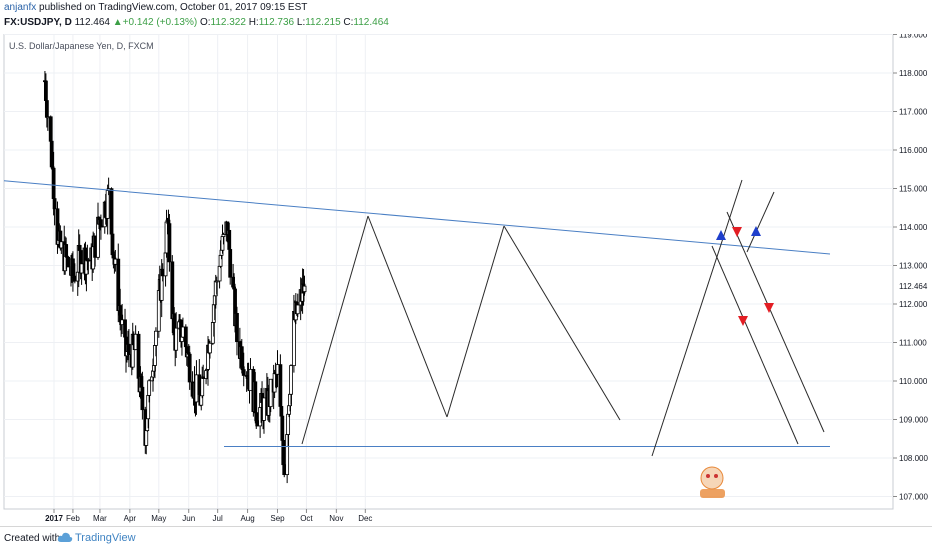 This screenshot has width=932, height=551. What do you see at coordinates (448, 515) in the screenshot?
I see `time-axis: 2017 Feb Mar Apr May Jun Jul Aug Sep Oct Nov Dec` at bounding box center [448, 515].